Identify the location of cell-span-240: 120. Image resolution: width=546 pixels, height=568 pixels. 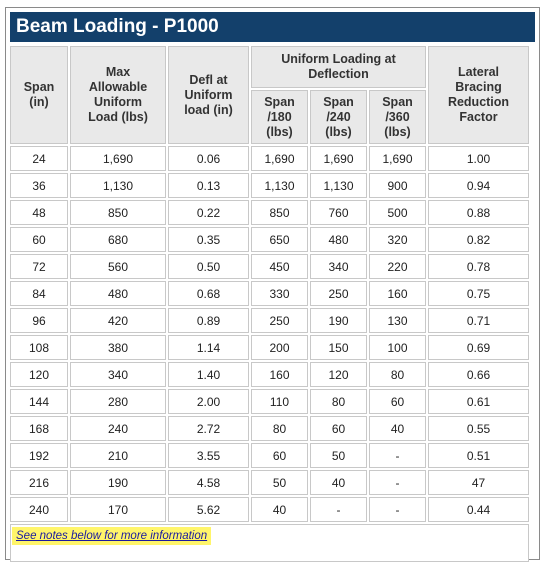
(338, 374).